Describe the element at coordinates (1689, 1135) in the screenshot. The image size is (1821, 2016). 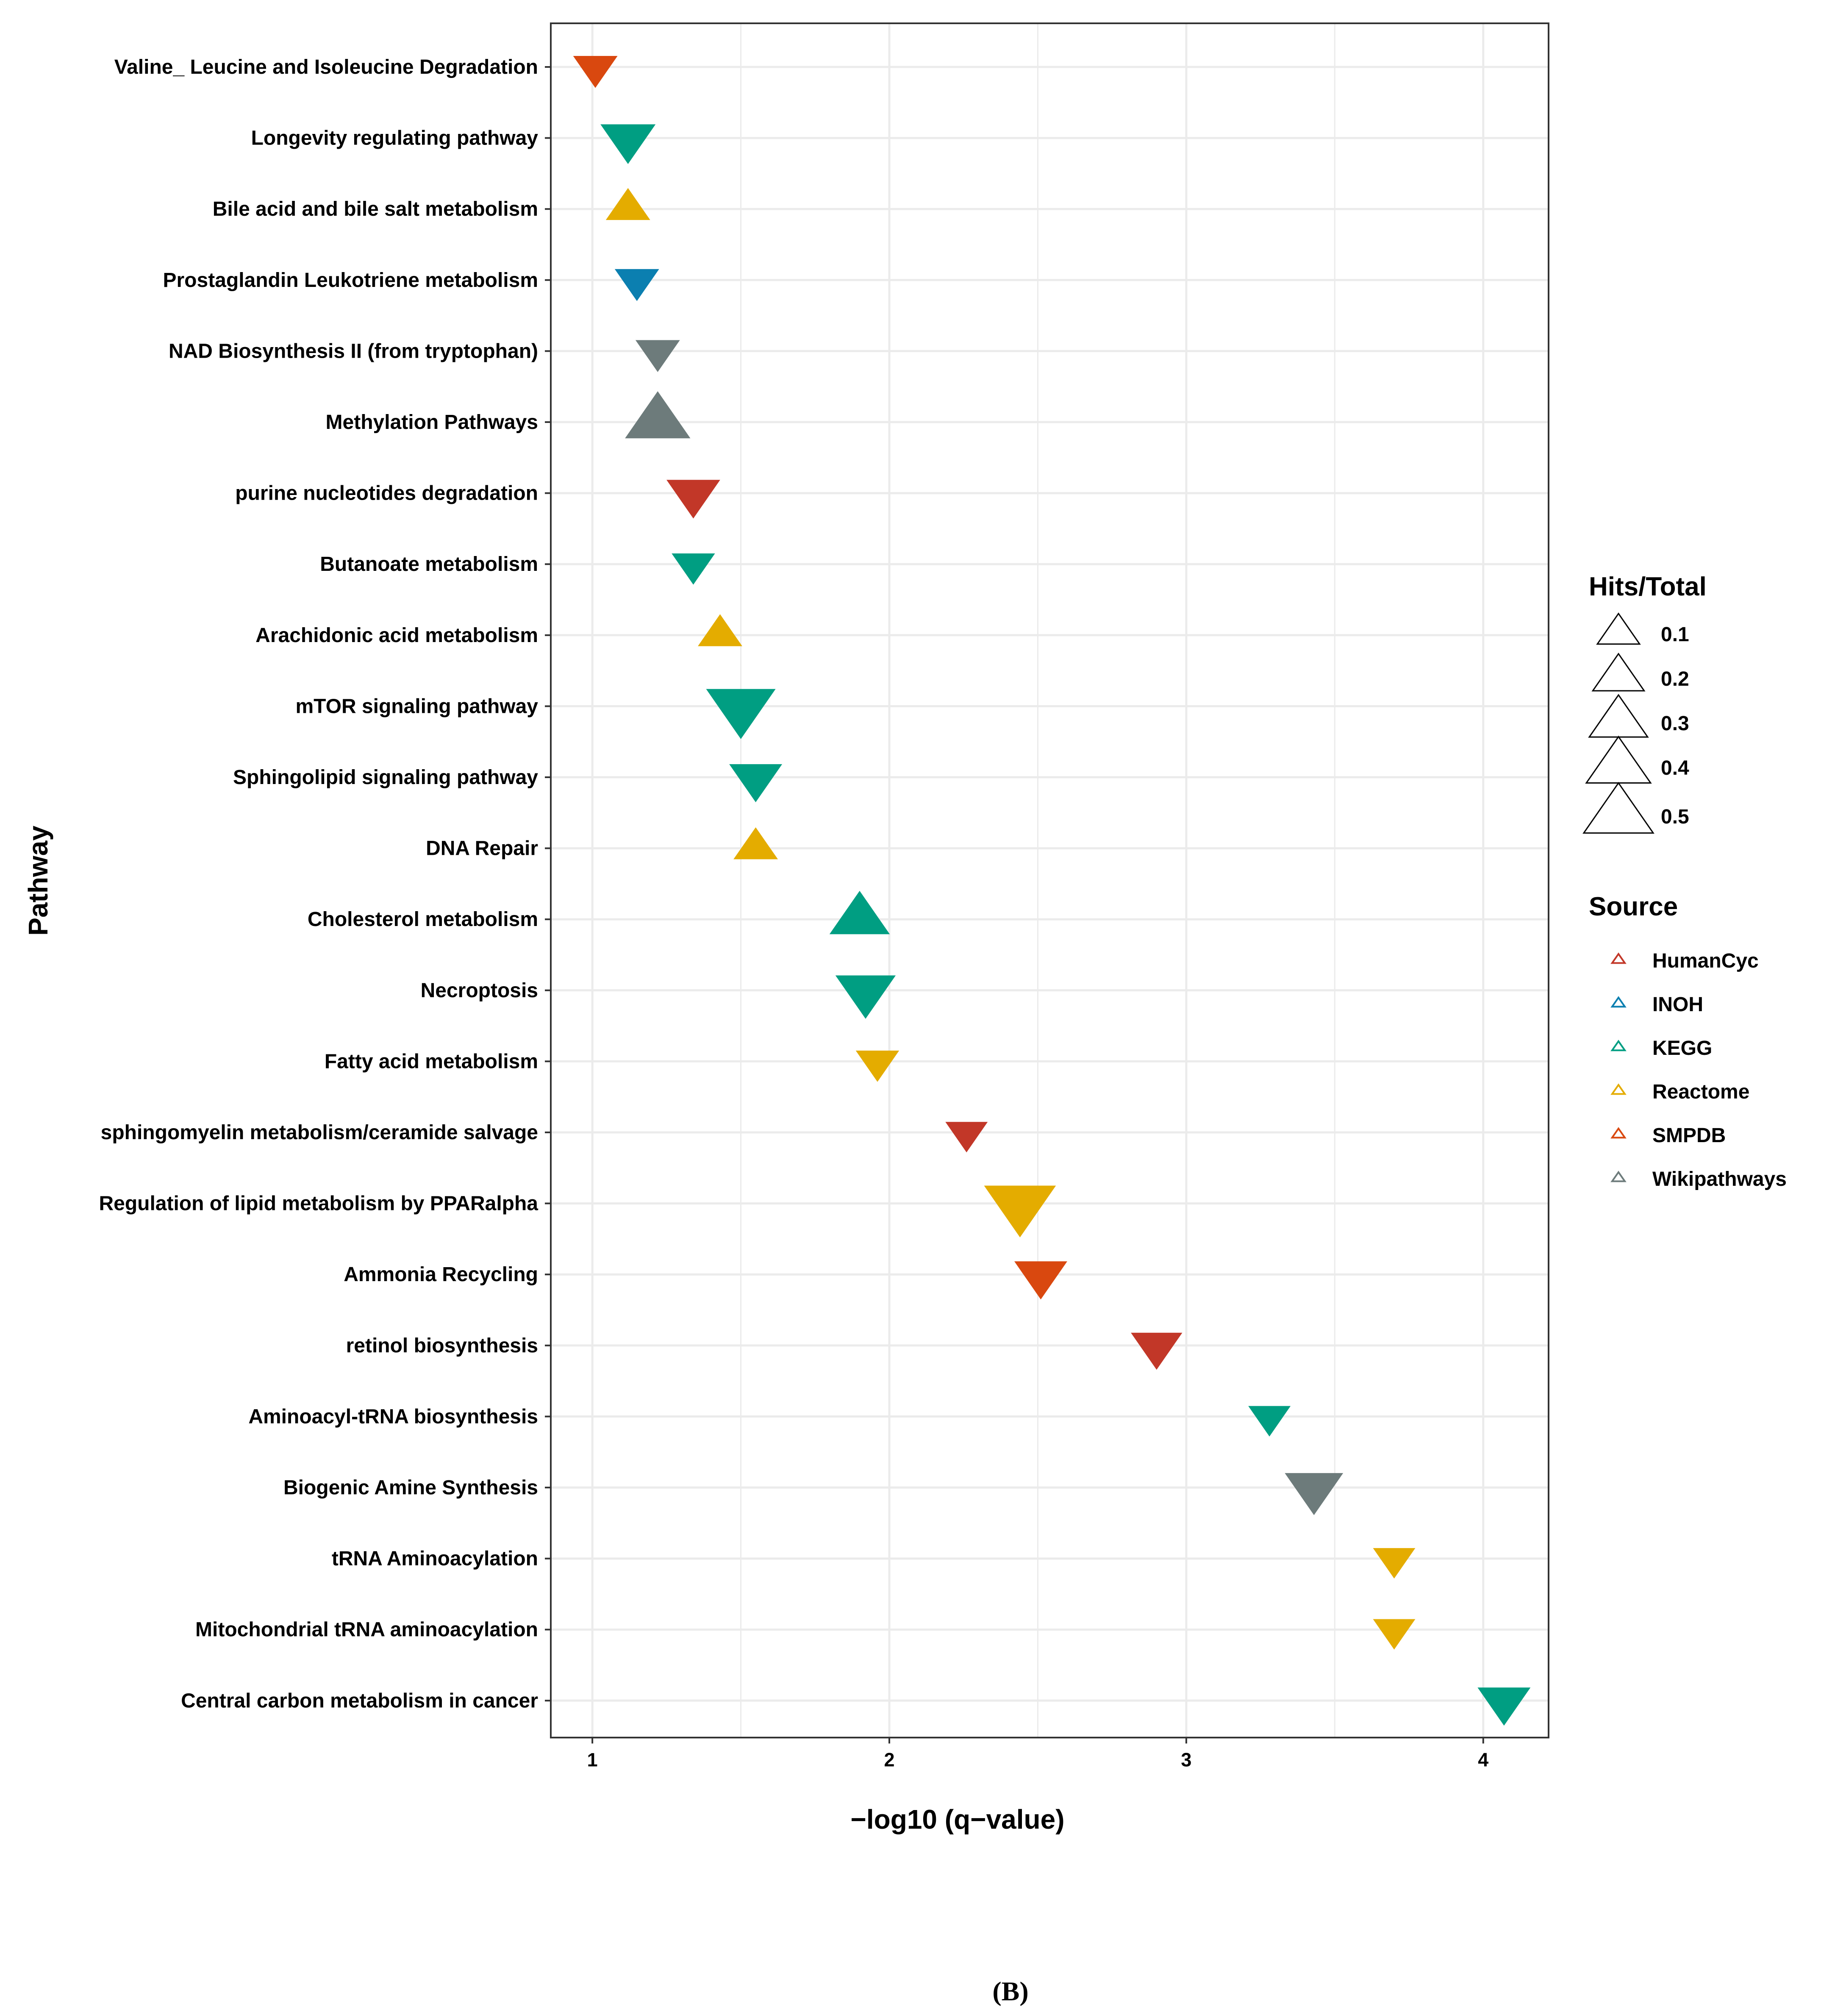
I see `legend-source-label: SMPDB` at that location.